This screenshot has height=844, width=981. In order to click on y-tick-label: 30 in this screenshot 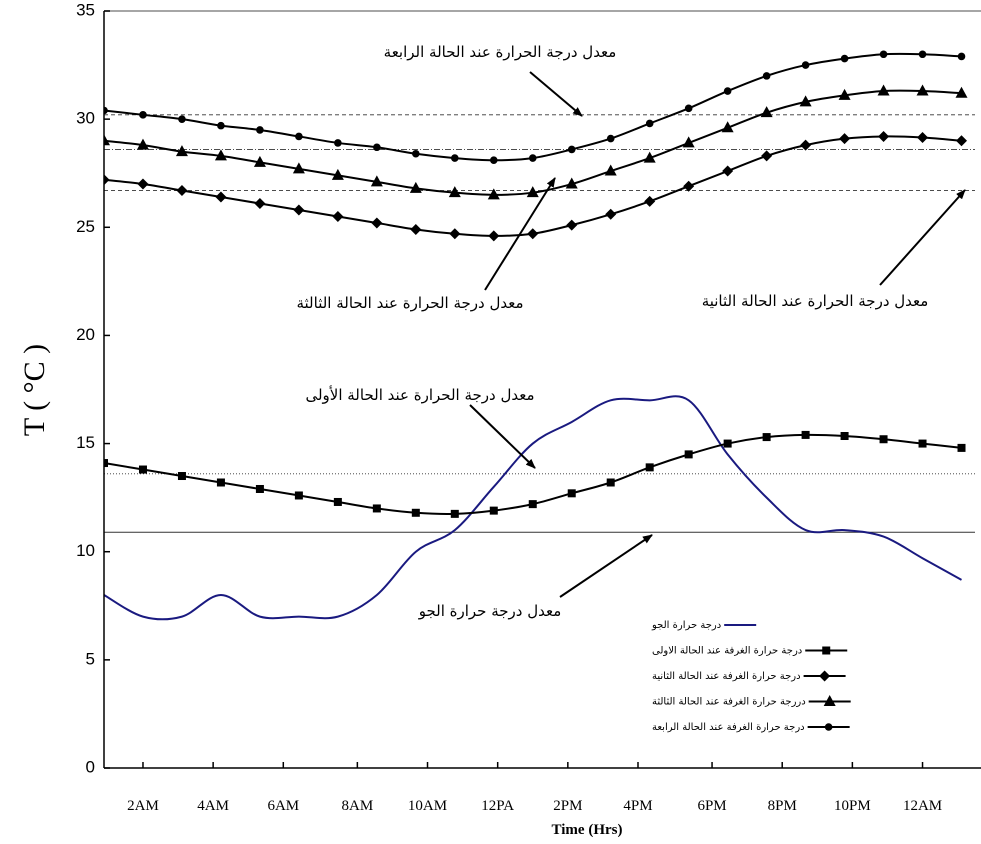, I will do `click(85, 118)`.